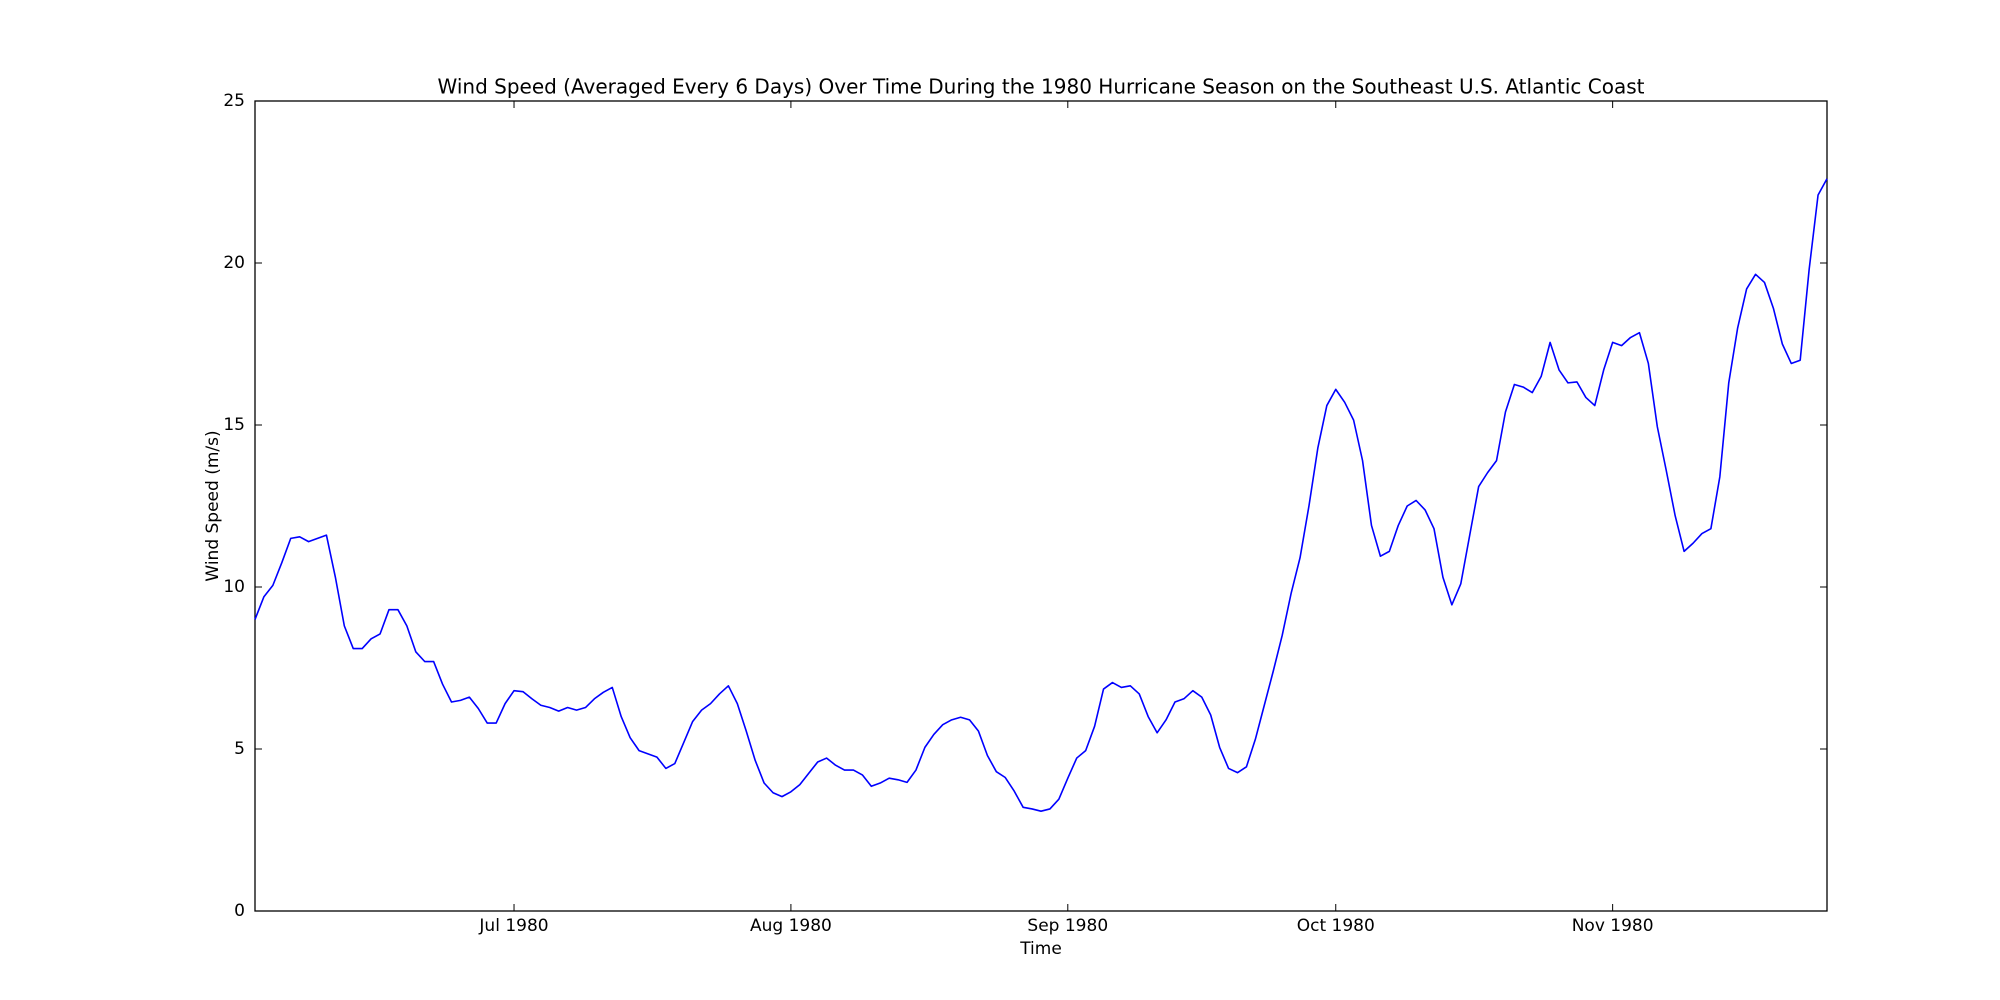 This screenshot has height=1000, width=2000. I want to click on y-tick-label: 25, so click(234, 101).